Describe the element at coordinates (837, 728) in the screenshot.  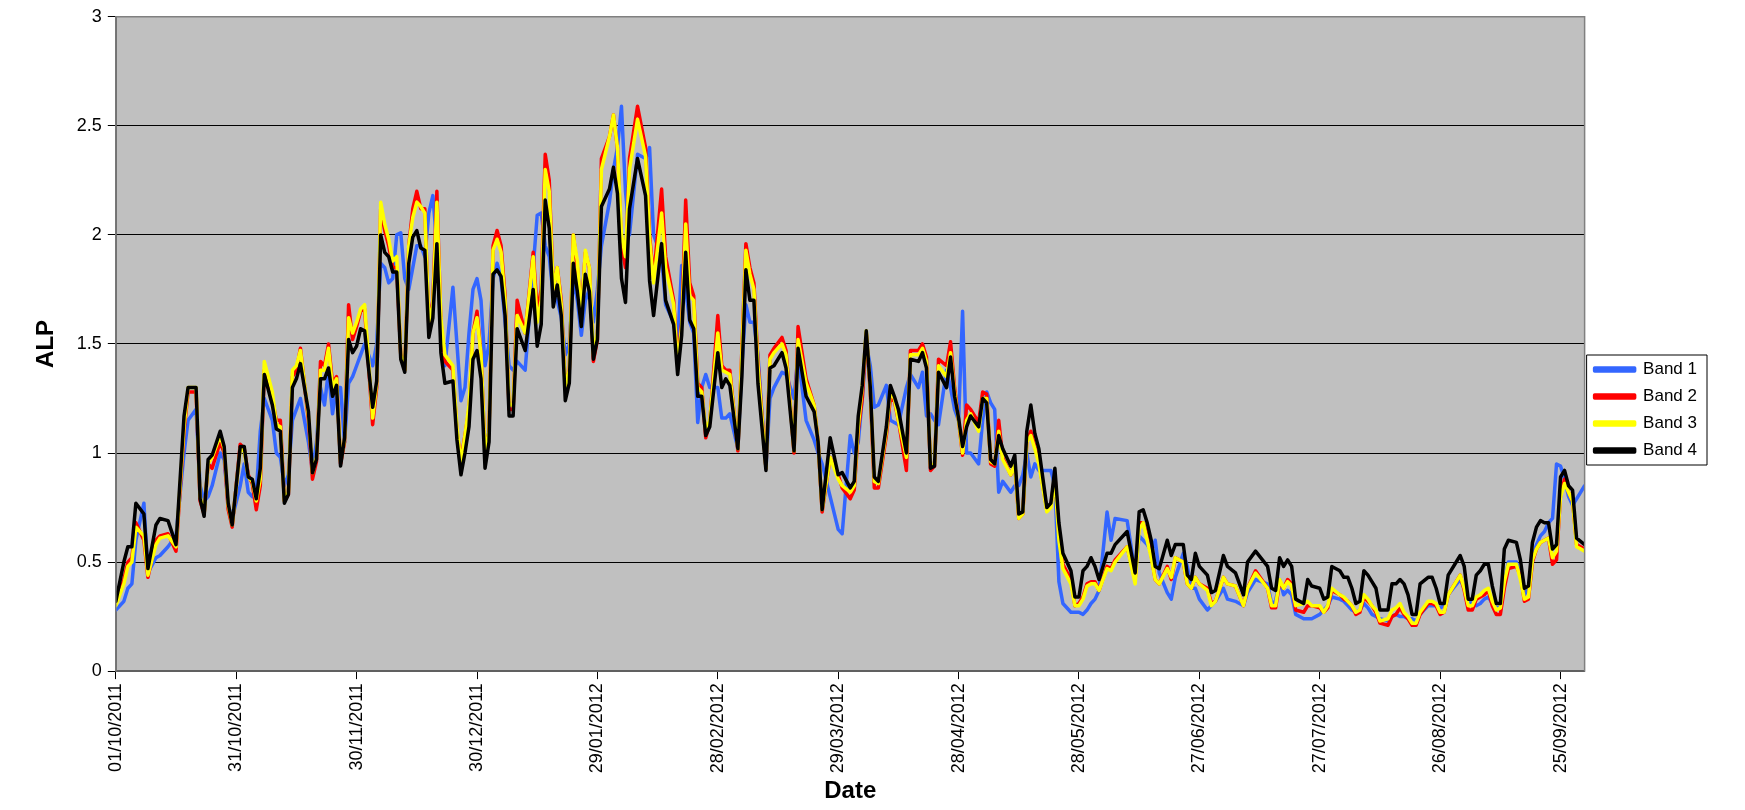
I see `x-tick-label: 29/03/2012` at that location.